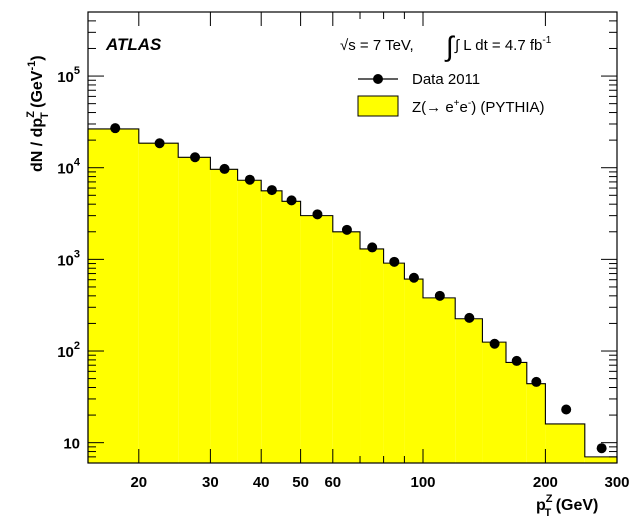  What do you see at coordinates (68, 75) in the screenshot?
I see `y-tick-label: 10⁵` at bounding box center [68, 75].